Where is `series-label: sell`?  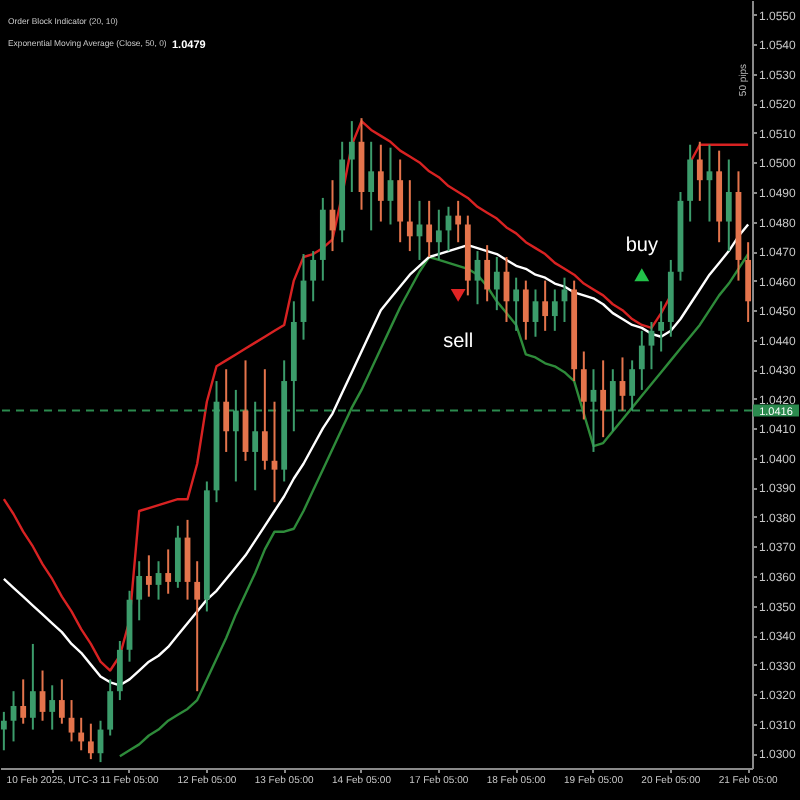 series-label: sell is located at coordinates (458, 342).